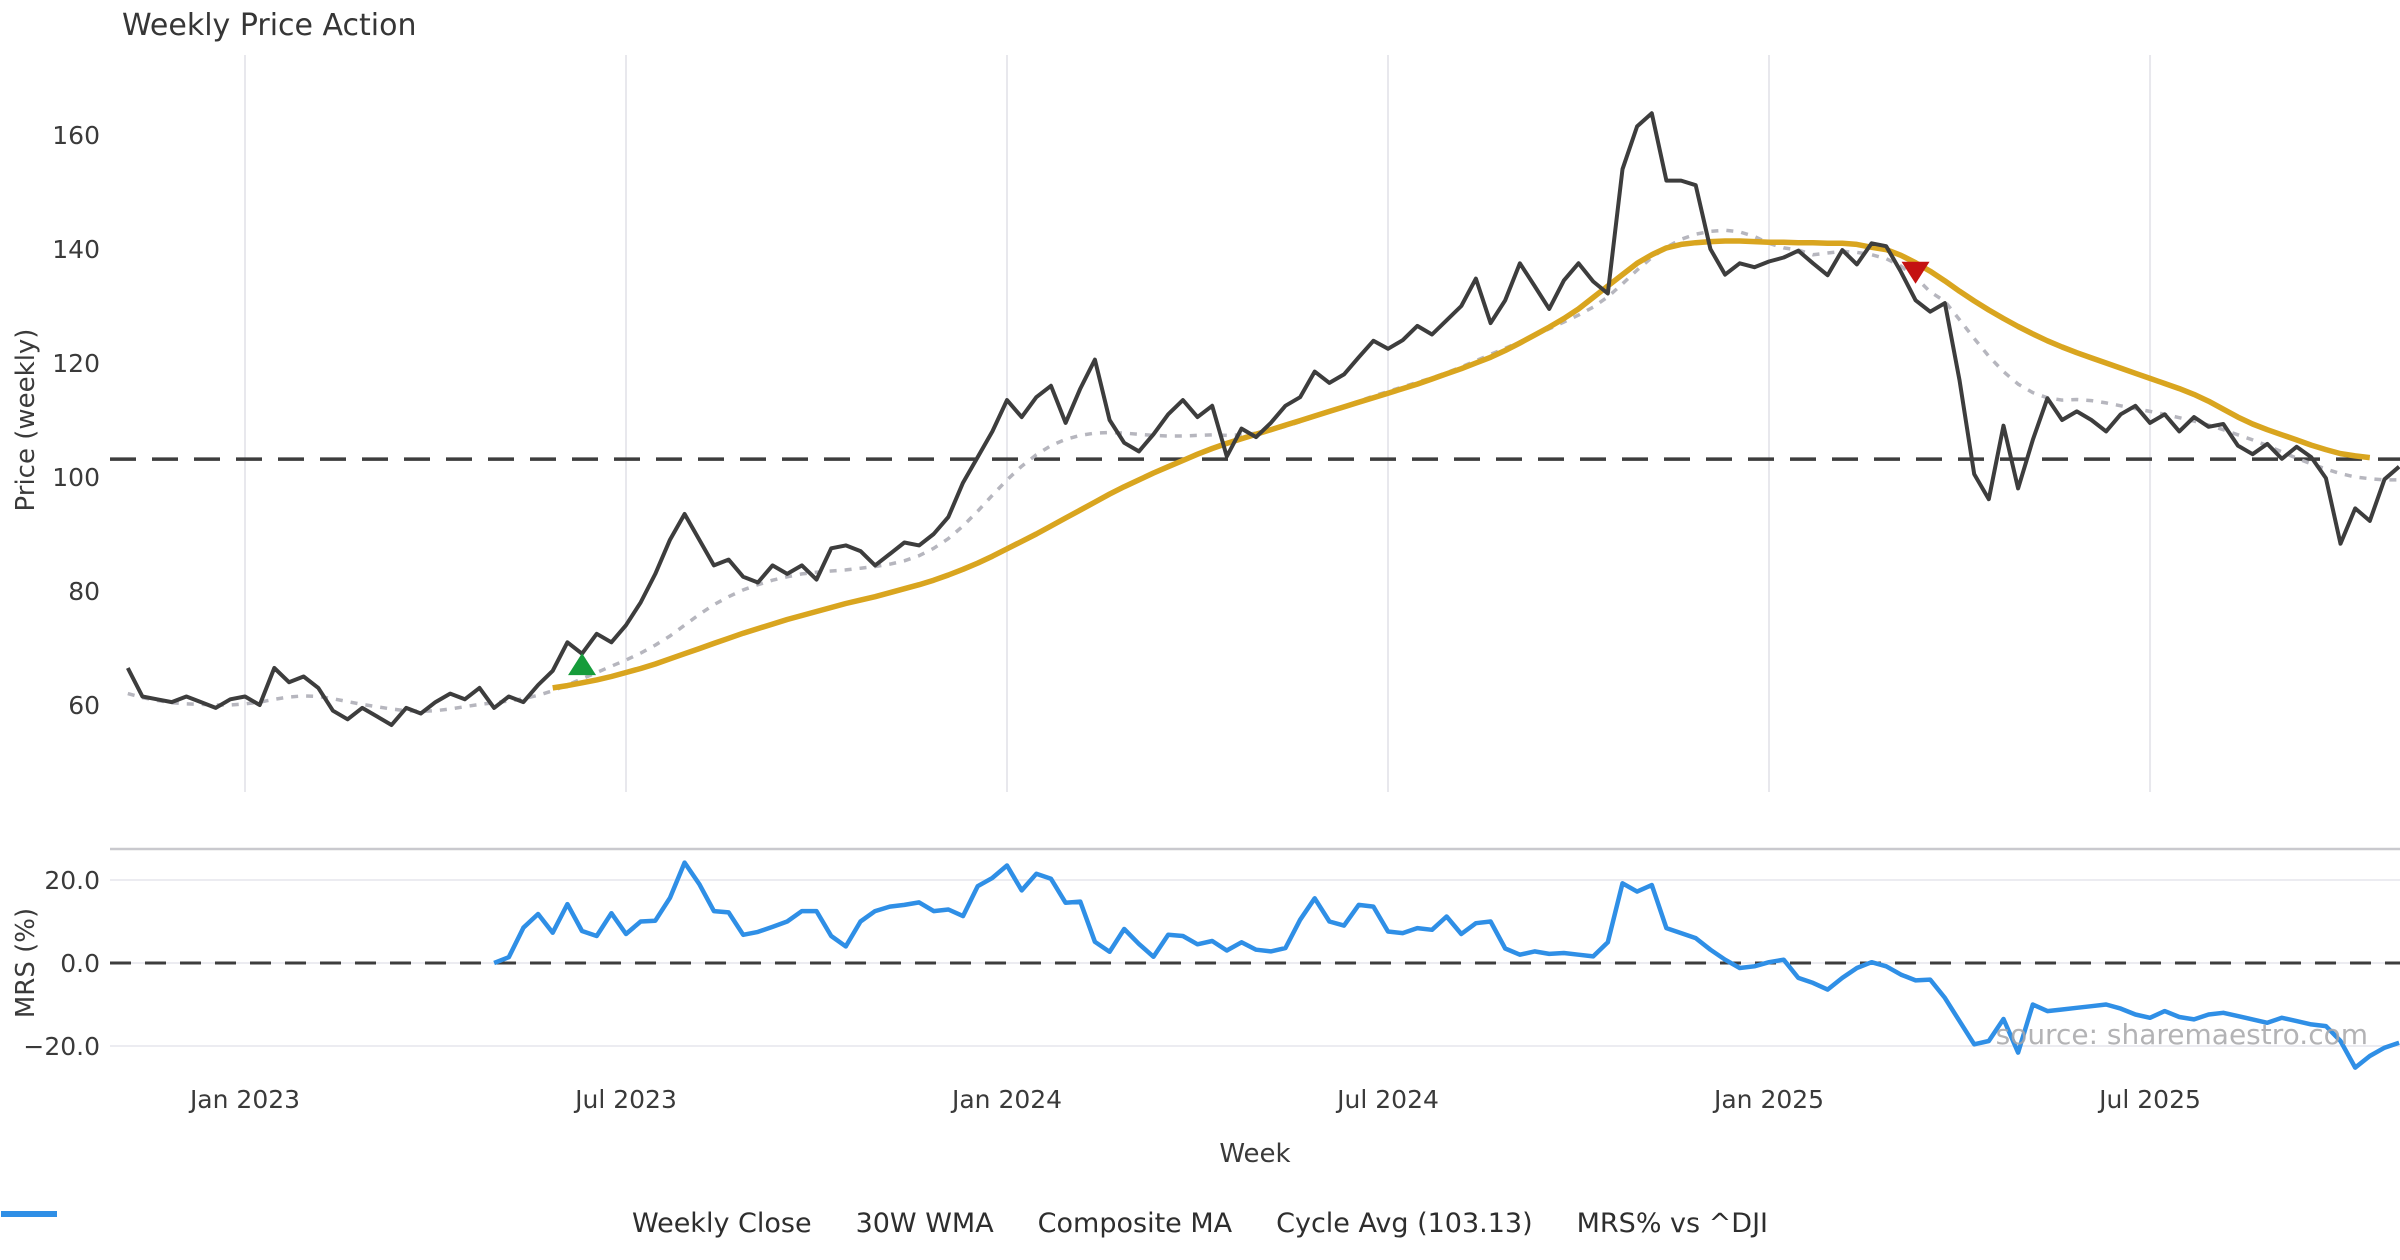 This screenshot has width=2400, height=1260. What do you see at coordinates (1915, 272) in the screenshot?
I see `sell-signal-marker` at bounding box center [1915, 272].